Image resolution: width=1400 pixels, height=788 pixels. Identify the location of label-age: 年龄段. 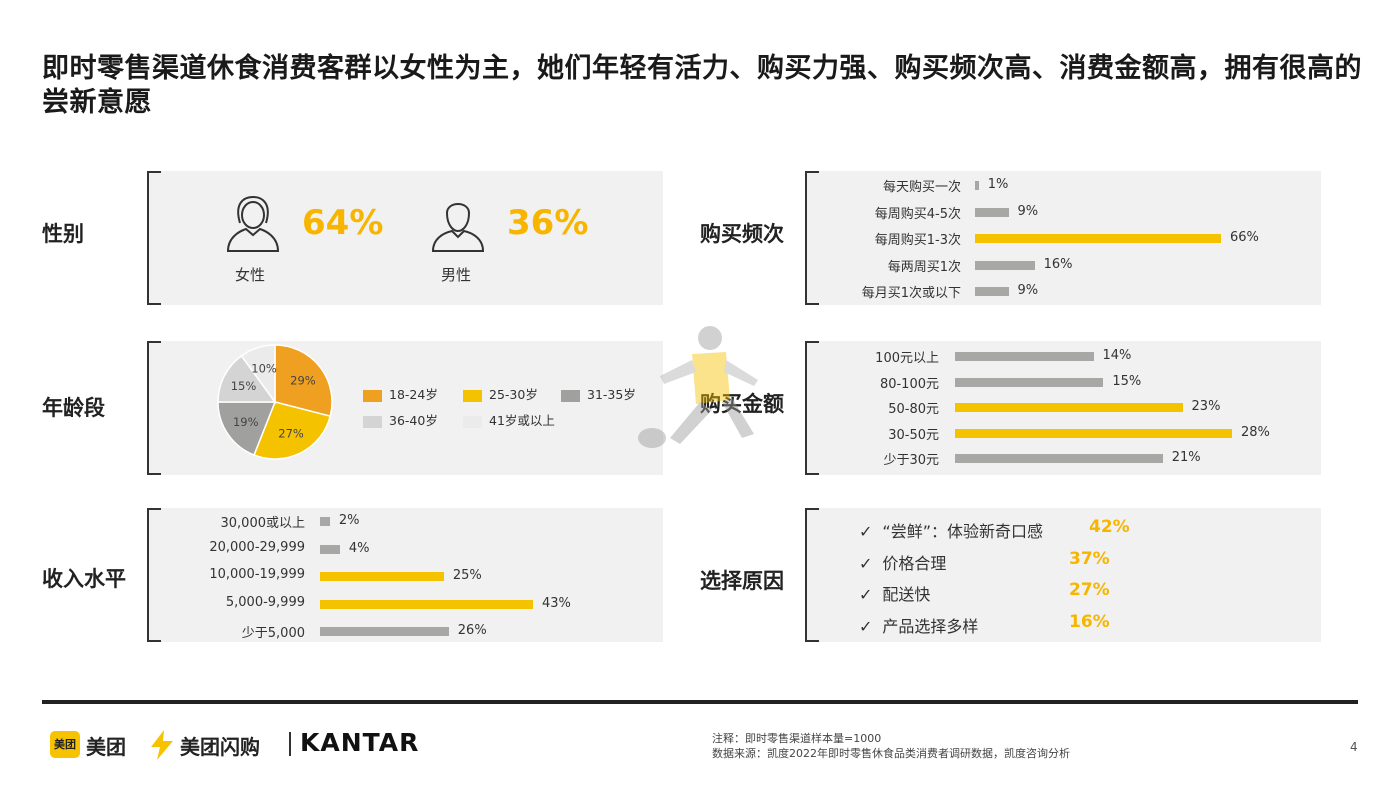
(73, 408).